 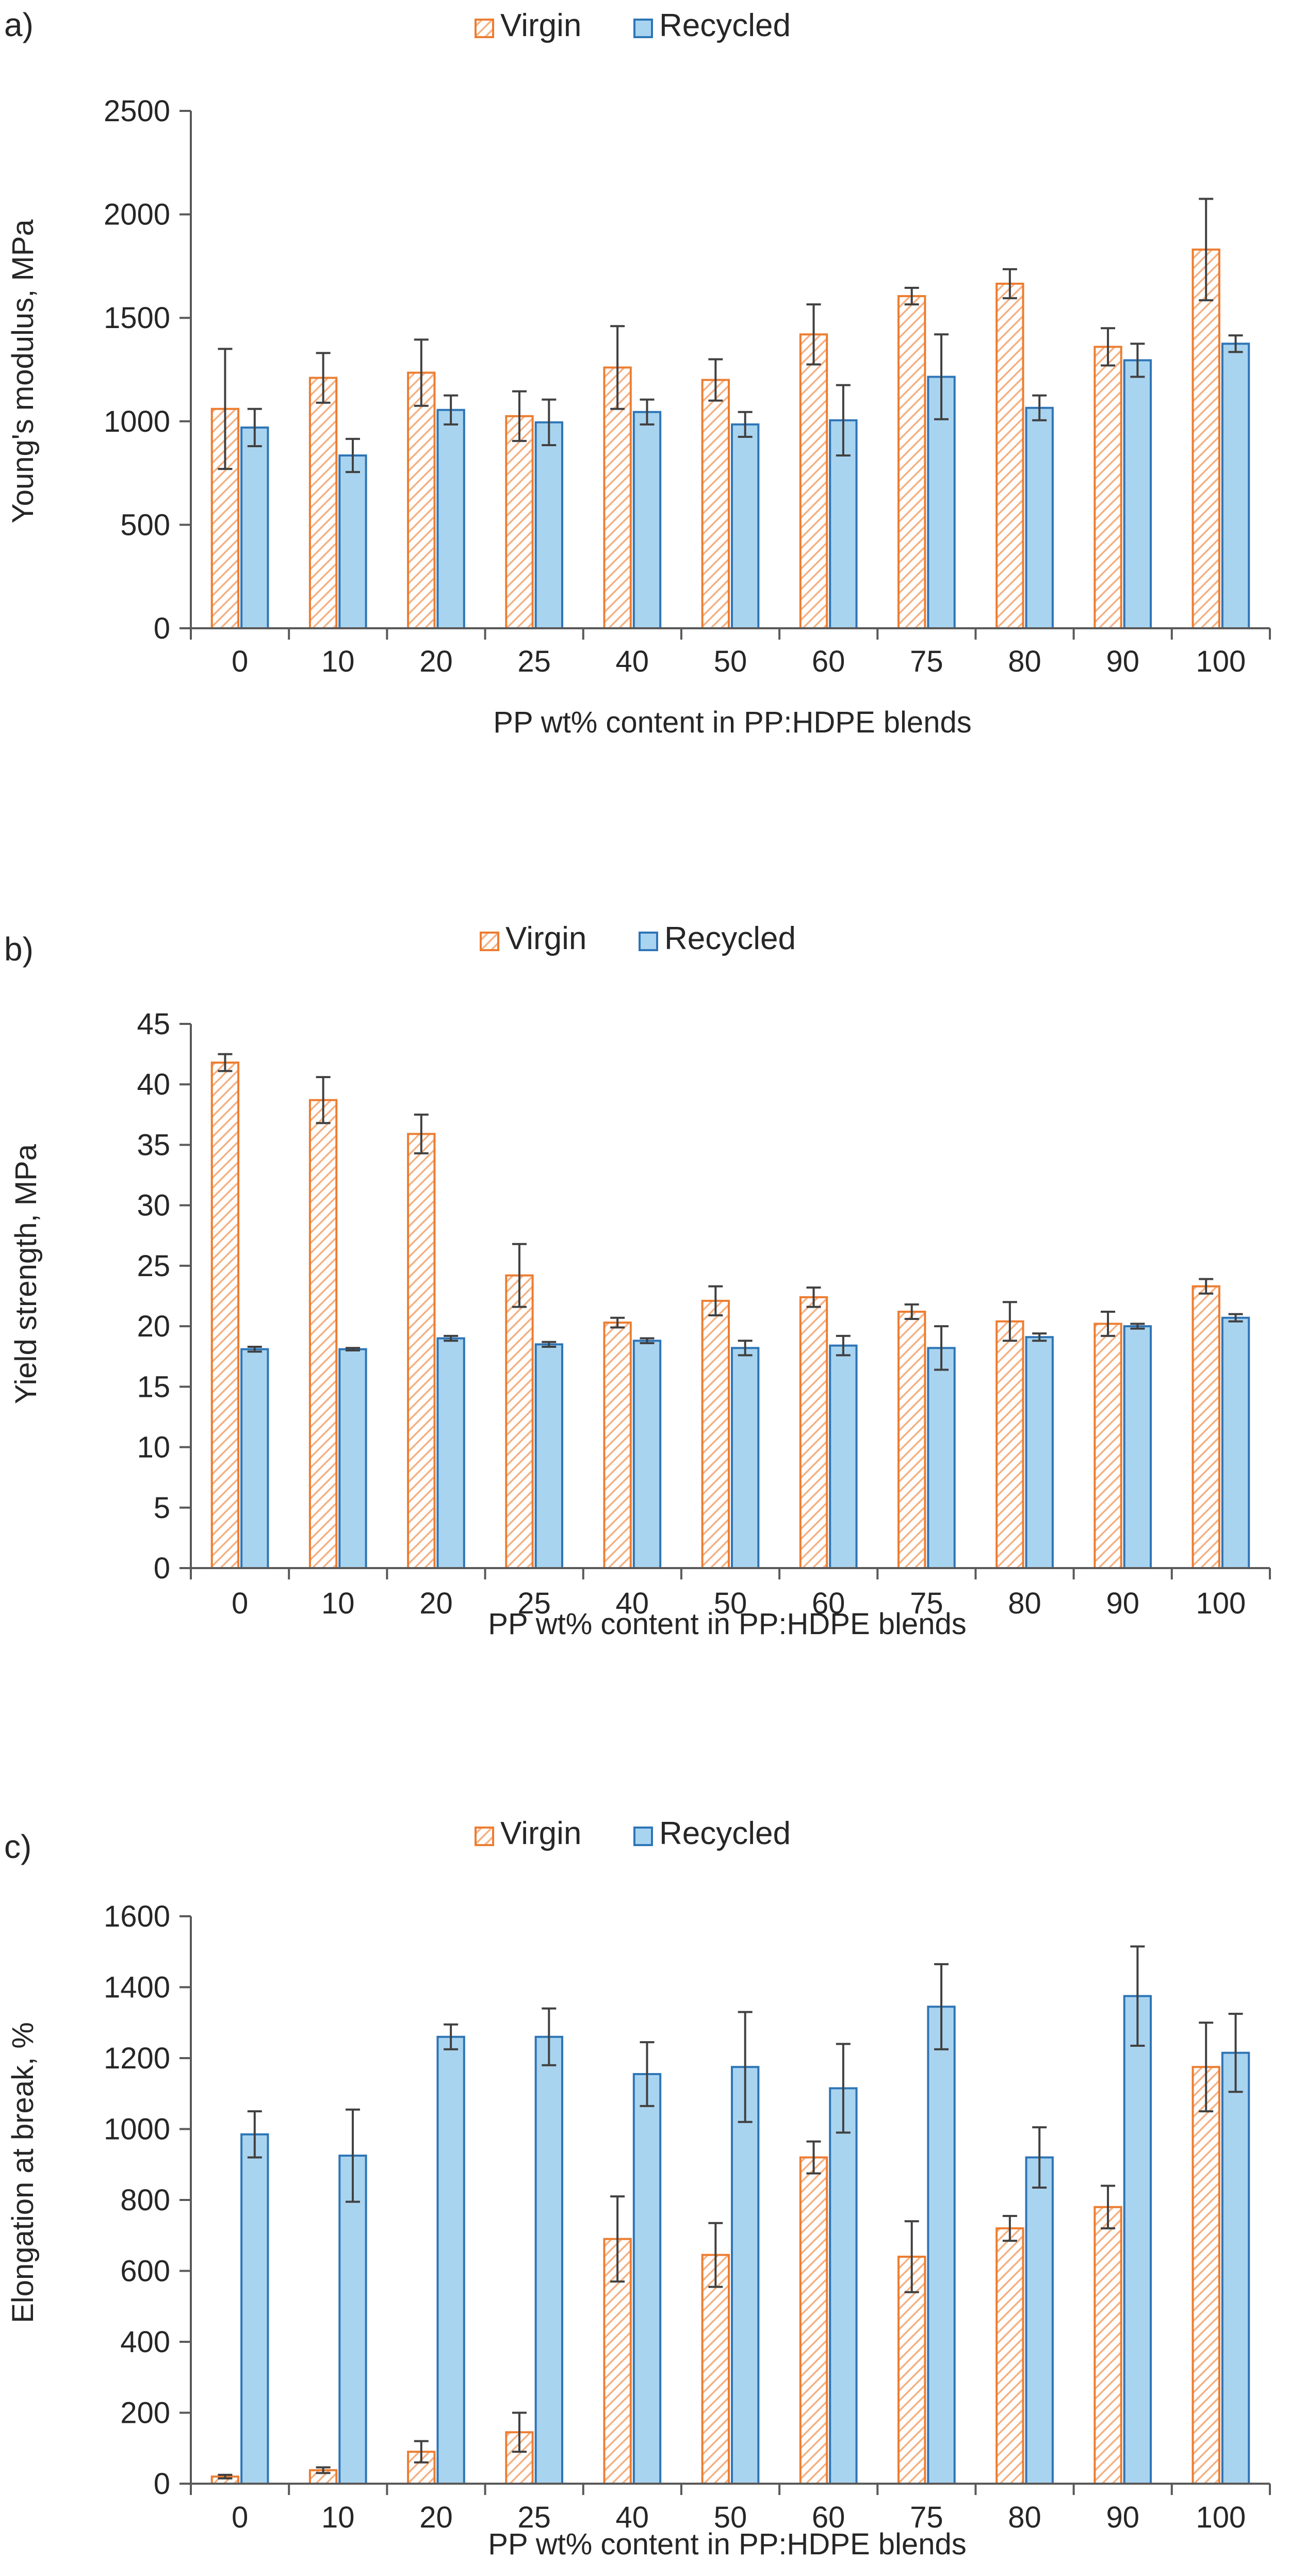 What do you see at coordinates (730, 2518) in the screenshot?
I see `x-tick-label: 50` at bounding box center [730, 2518].